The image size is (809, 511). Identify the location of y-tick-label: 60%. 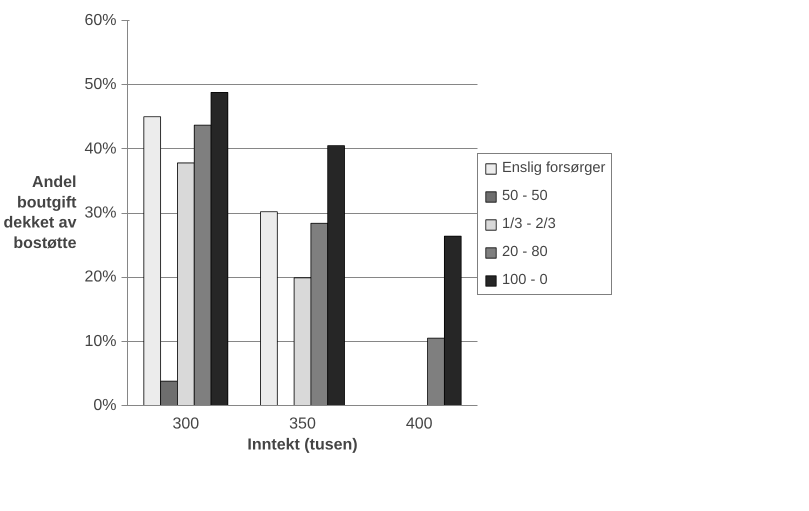
(100, 20).